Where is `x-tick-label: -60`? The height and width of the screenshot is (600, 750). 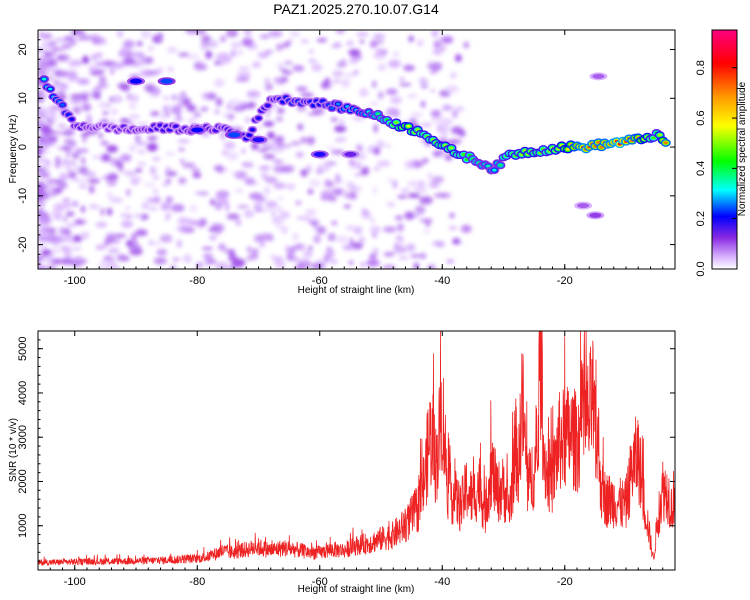
x-tick-label: -60 is located at coordinates (320, 281).